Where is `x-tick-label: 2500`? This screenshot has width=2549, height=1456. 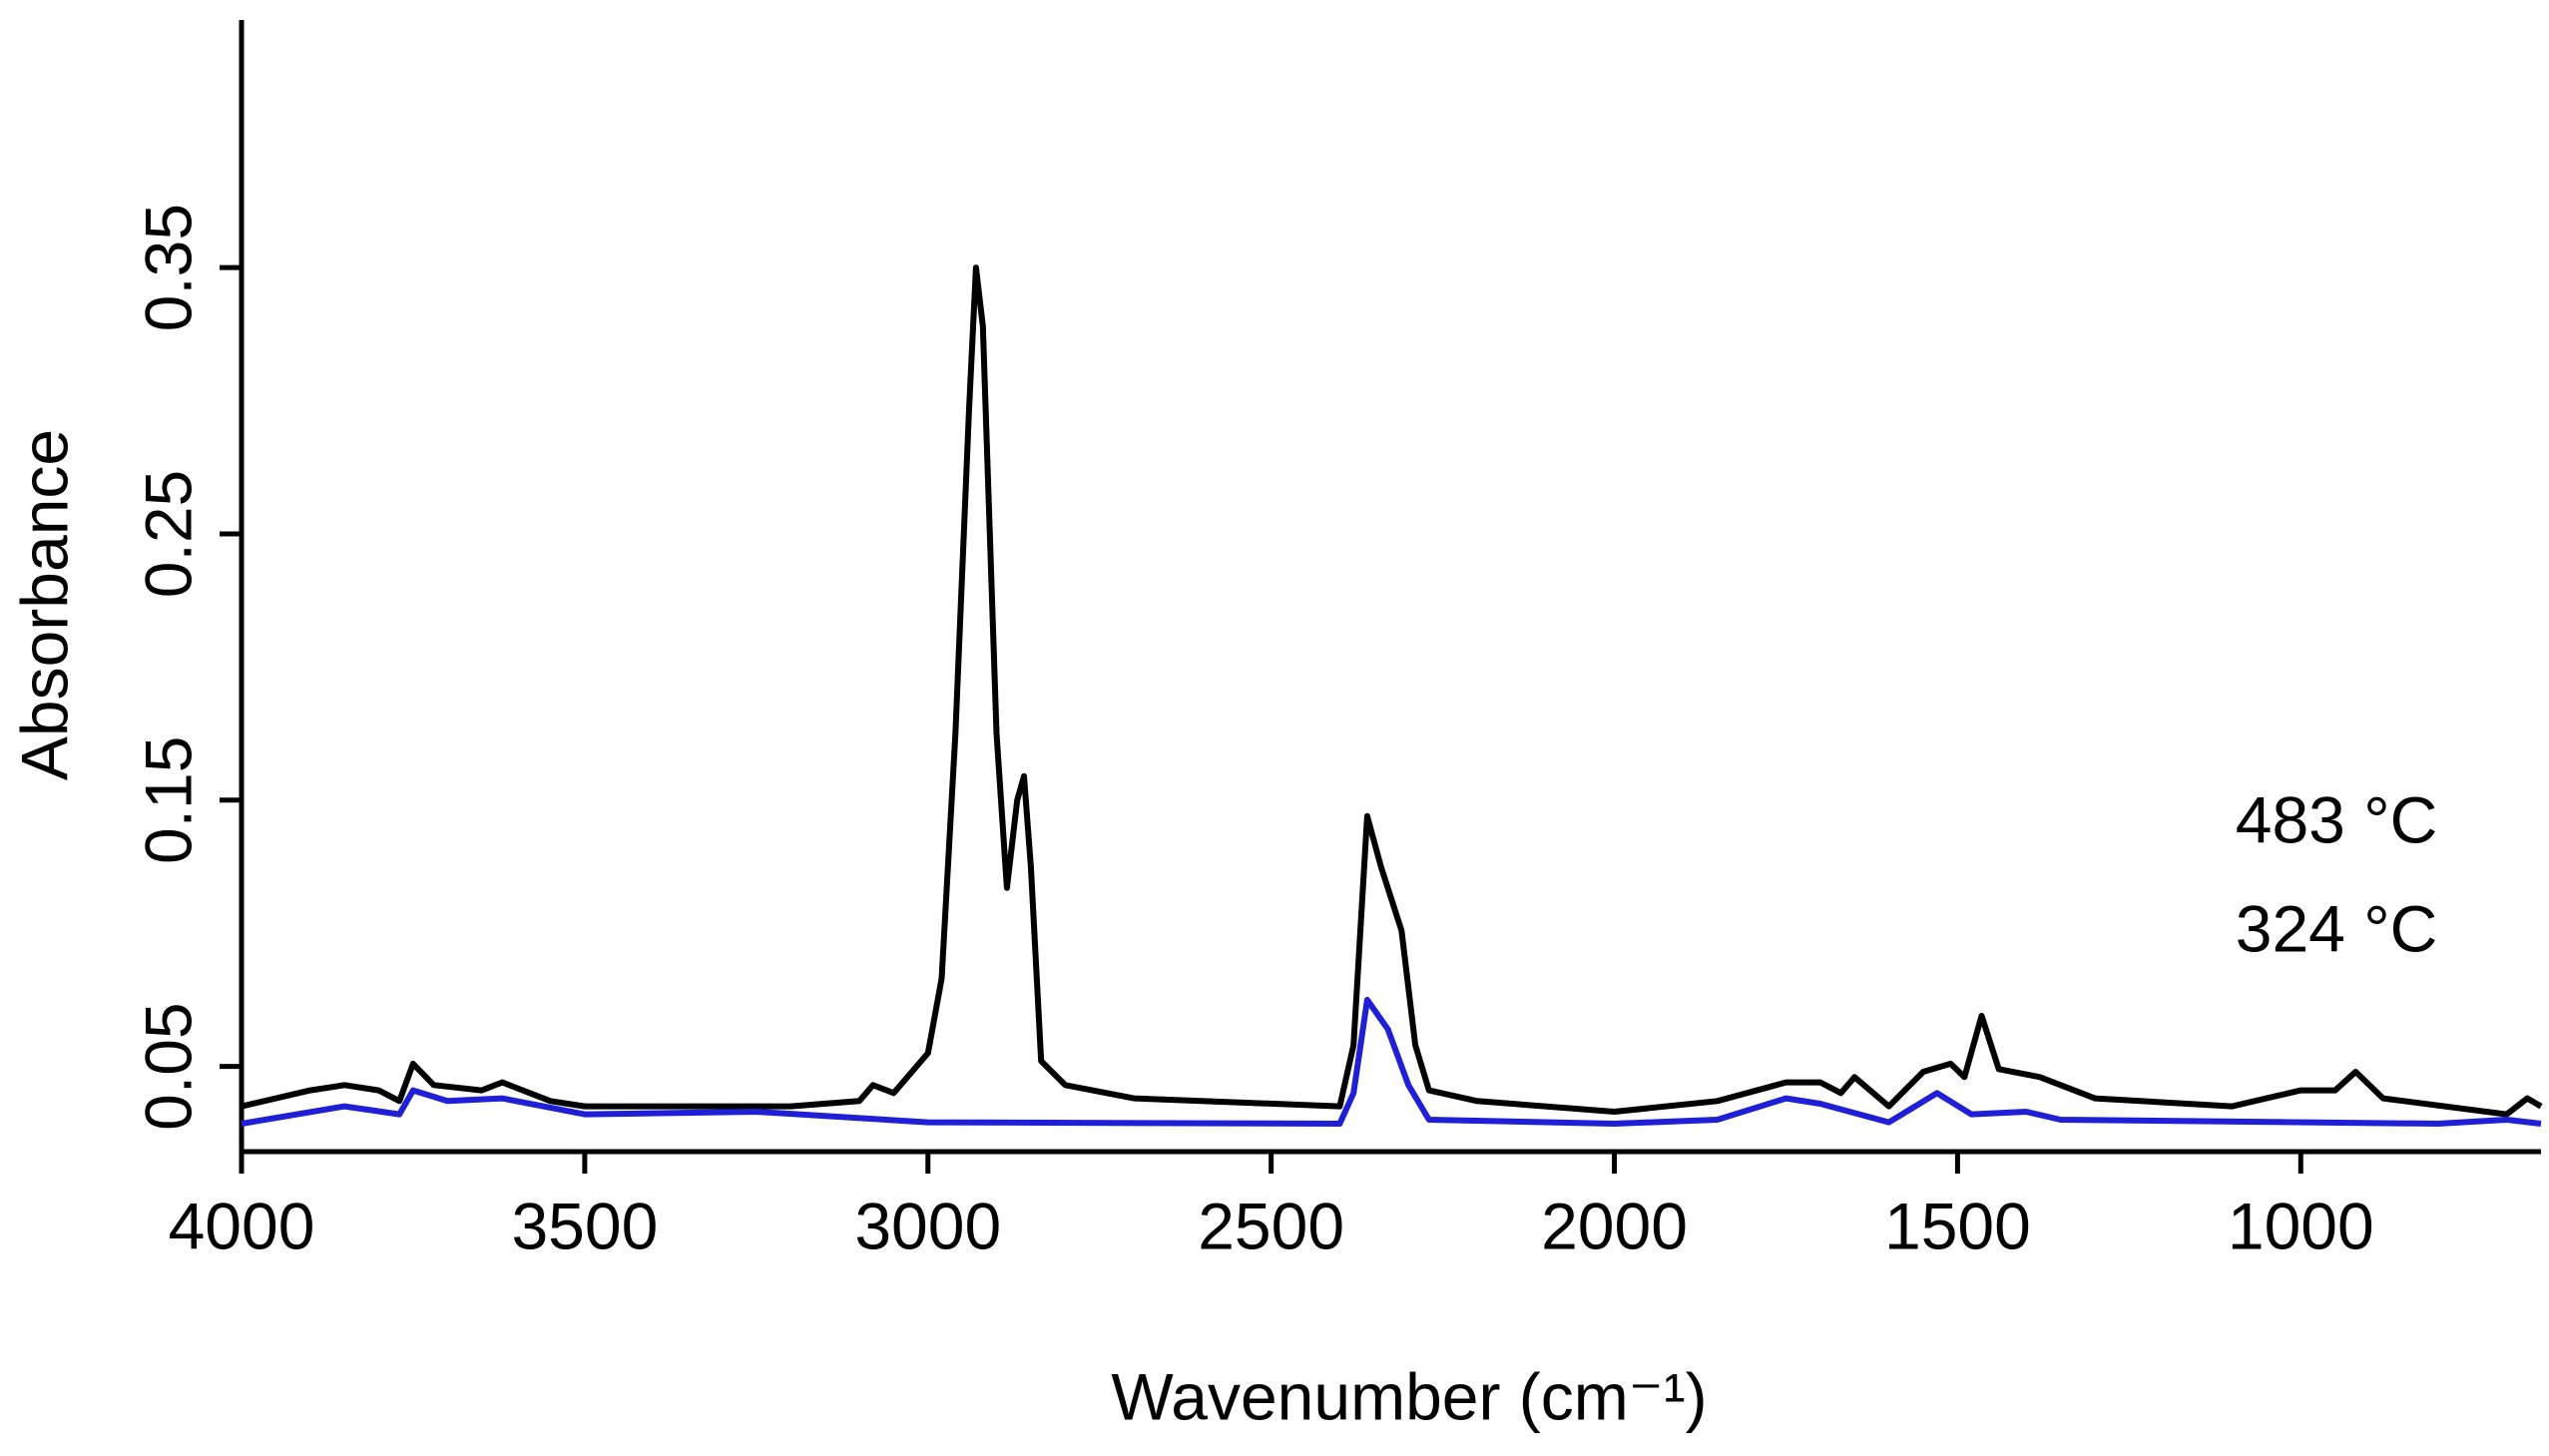 x-tick-label: 2500 is located at coordinates (1271, 1225).